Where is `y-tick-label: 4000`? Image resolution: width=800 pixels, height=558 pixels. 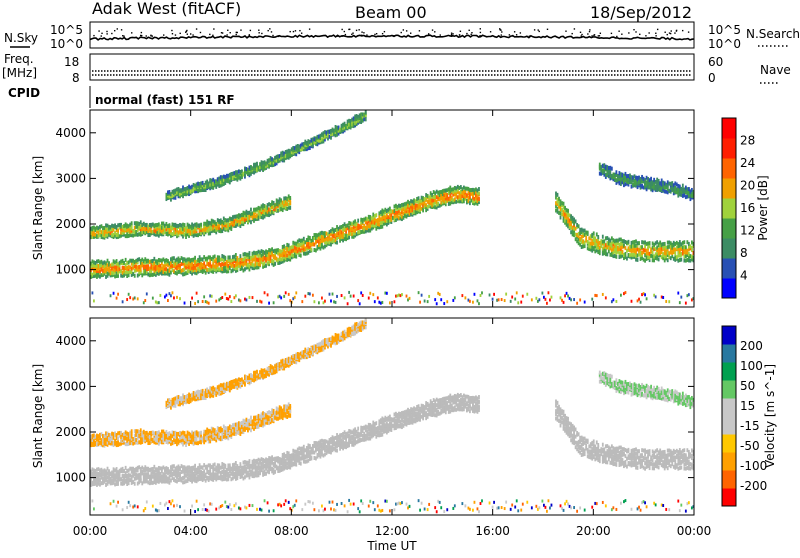 y-tick-label: 4000 is located at coordinates (70, 133).